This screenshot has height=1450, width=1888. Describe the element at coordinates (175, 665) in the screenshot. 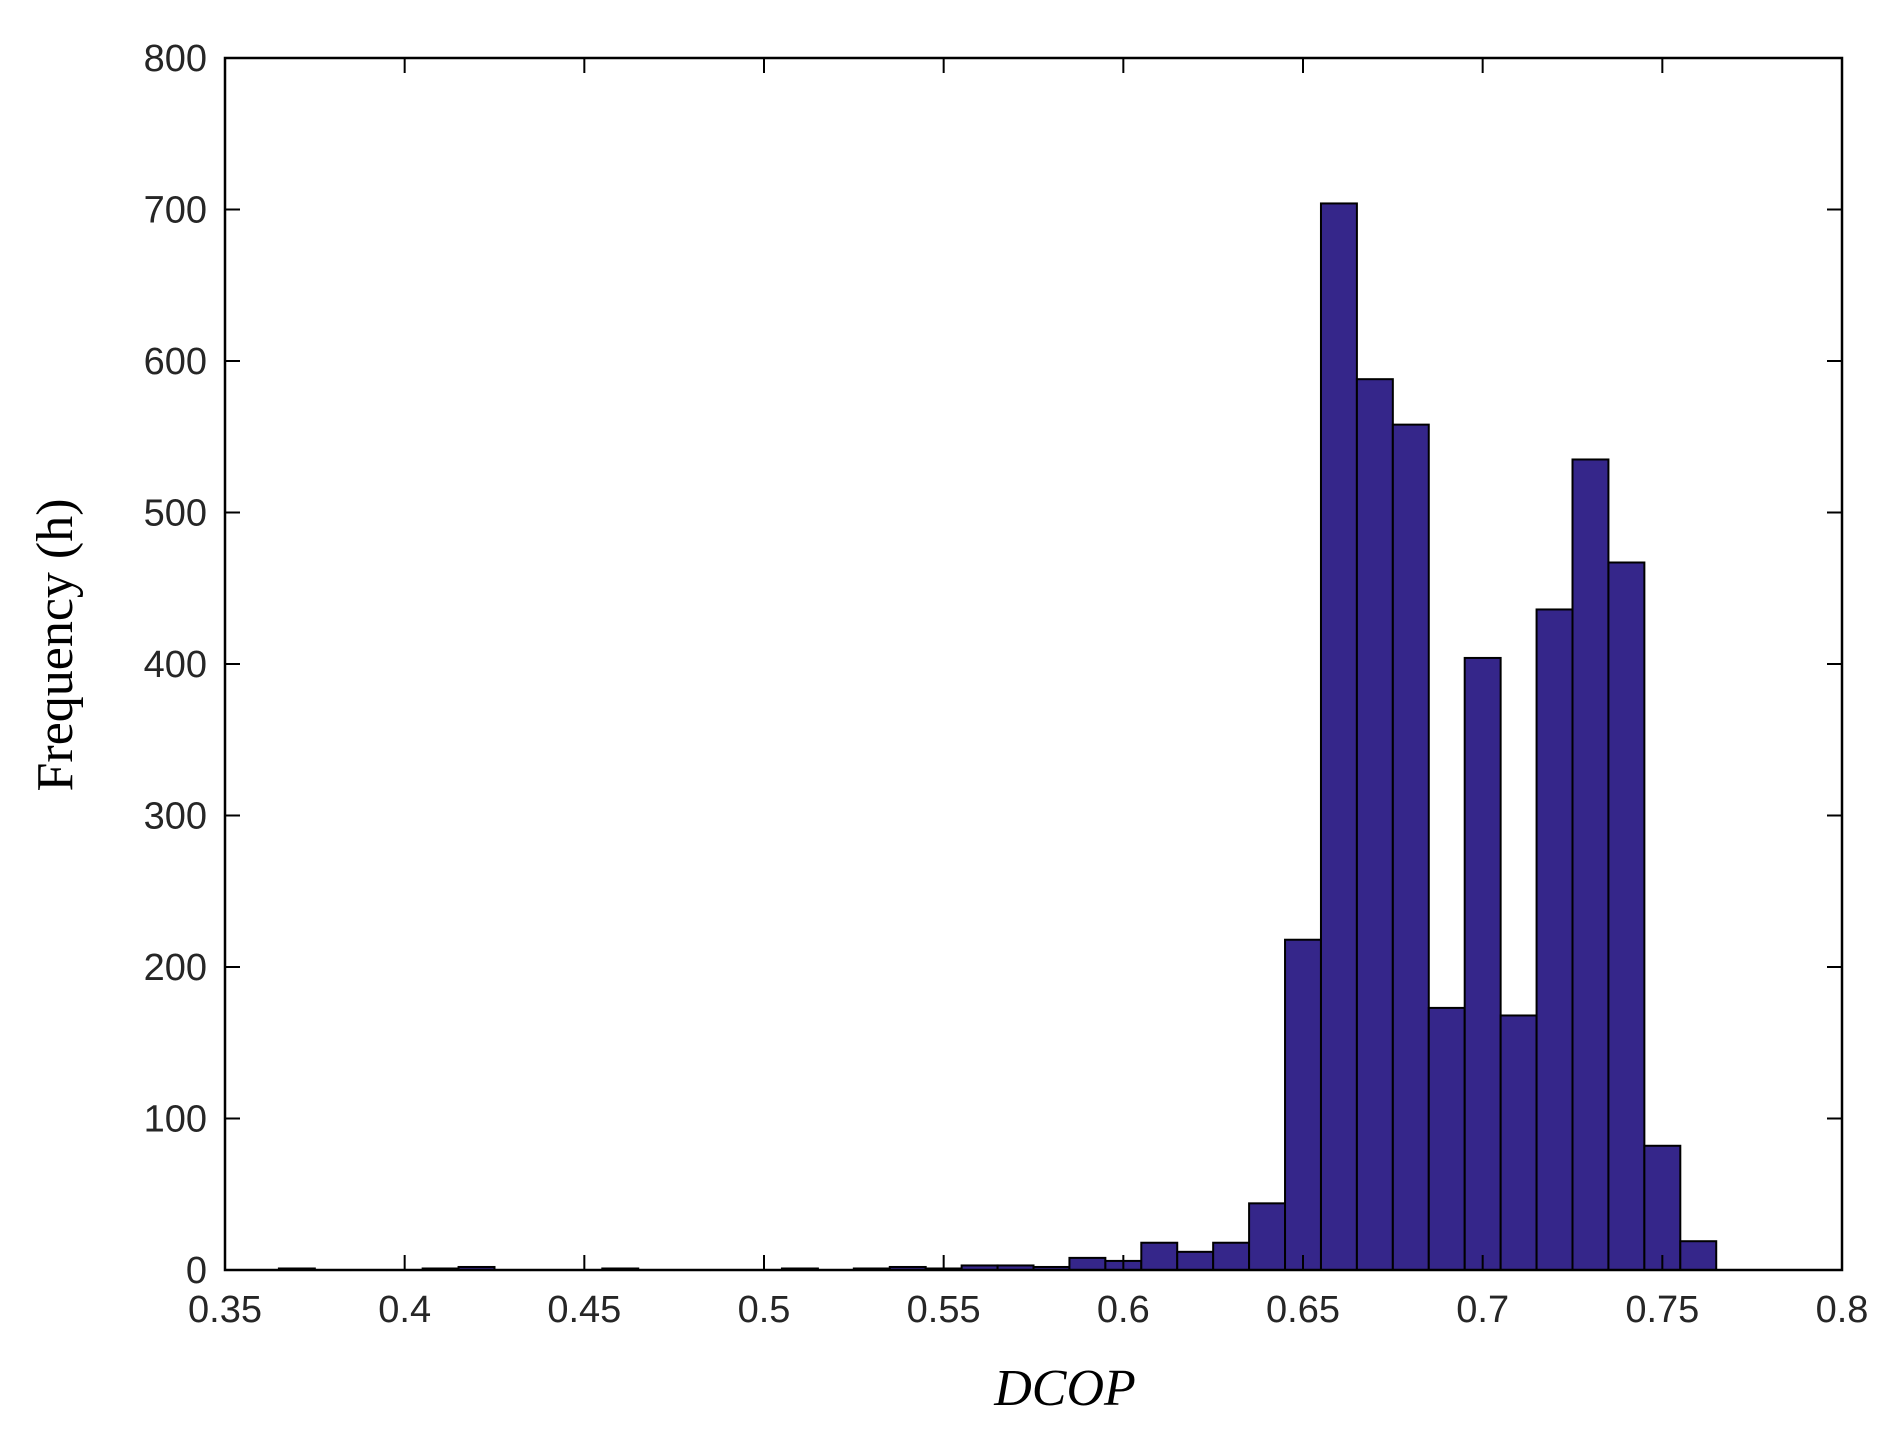

I see `y-tick-label: 400` at that location.